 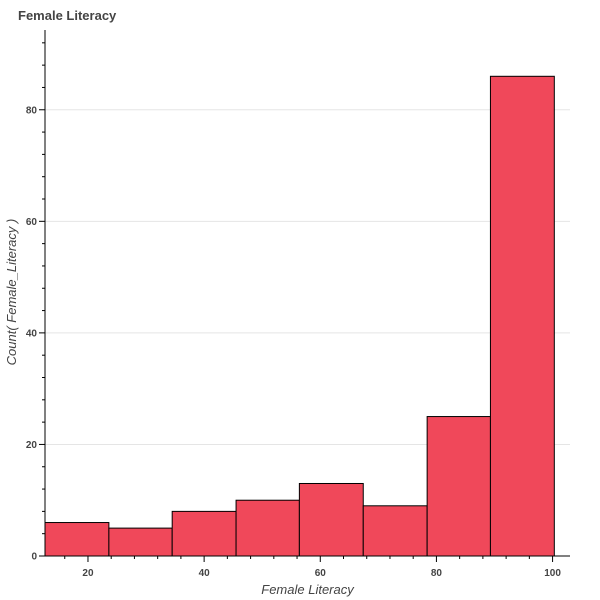 What do you see at coordinates (32, 110) in the screenshot?
I see `y-tick-label: 80` at bounding box center [32, 110].